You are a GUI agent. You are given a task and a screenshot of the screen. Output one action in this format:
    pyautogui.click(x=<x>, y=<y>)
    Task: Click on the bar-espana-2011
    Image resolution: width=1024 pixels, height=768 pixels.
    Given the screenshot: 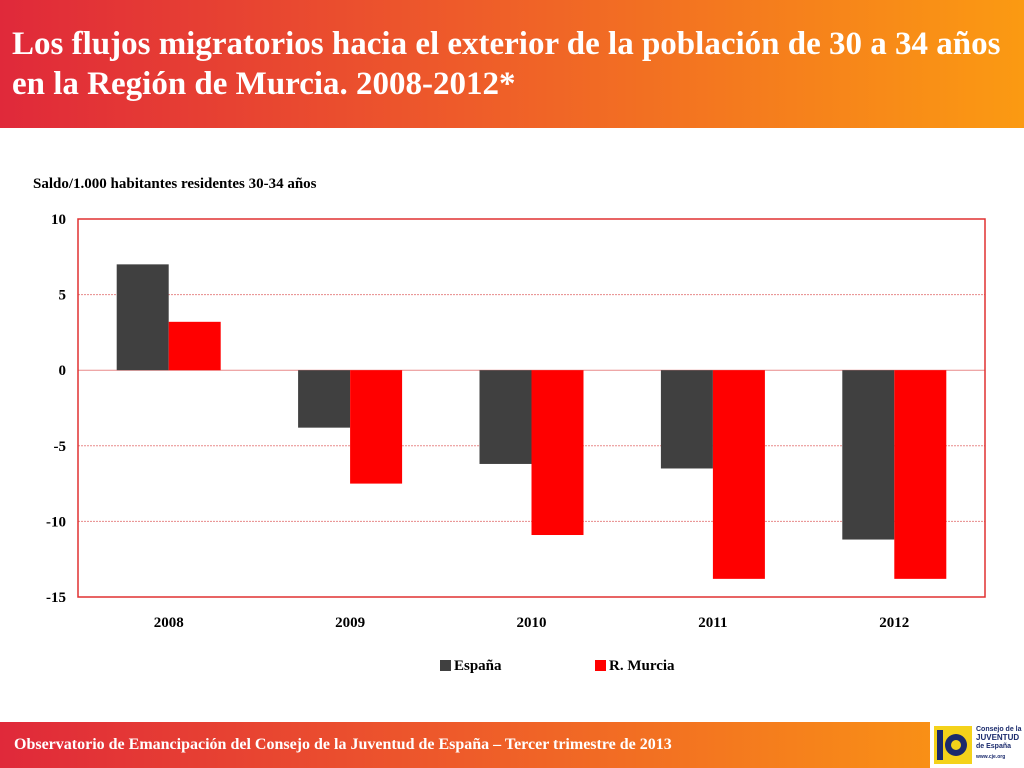 What is the action you would take?
    pyautogui.click(x=686, y=419)
    